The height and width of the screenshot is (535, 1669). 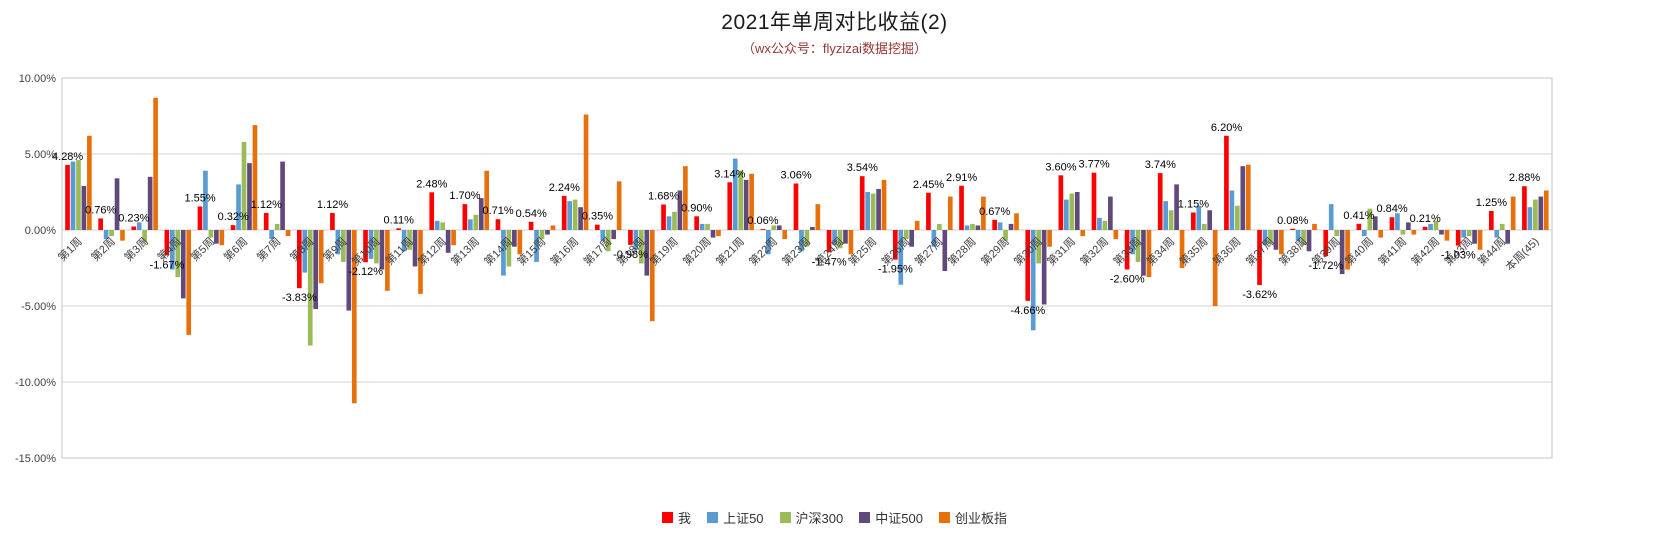 What do you see at coordinates (834, 22) in the screenshot?
I see `chart-title: 2021年单周对比收益(2)` at bounding box center [834, 22].